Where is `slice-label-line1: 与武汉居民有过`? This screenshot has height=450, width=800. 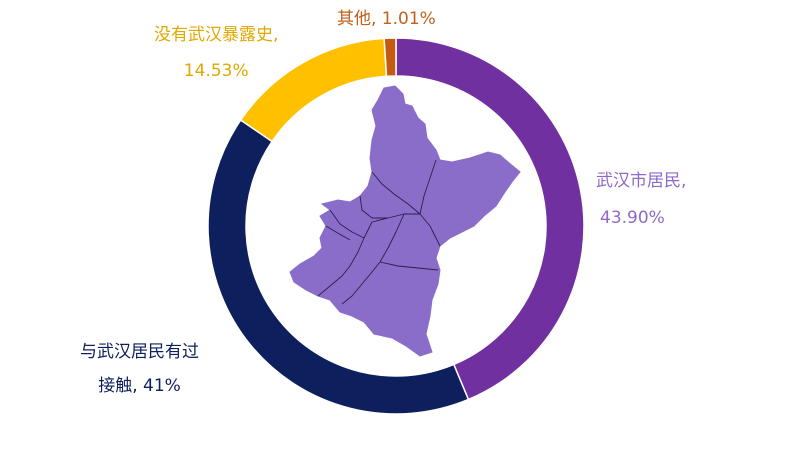
slice-label-line1: 与武汉居民有过 is located at coordinates (139, 352).